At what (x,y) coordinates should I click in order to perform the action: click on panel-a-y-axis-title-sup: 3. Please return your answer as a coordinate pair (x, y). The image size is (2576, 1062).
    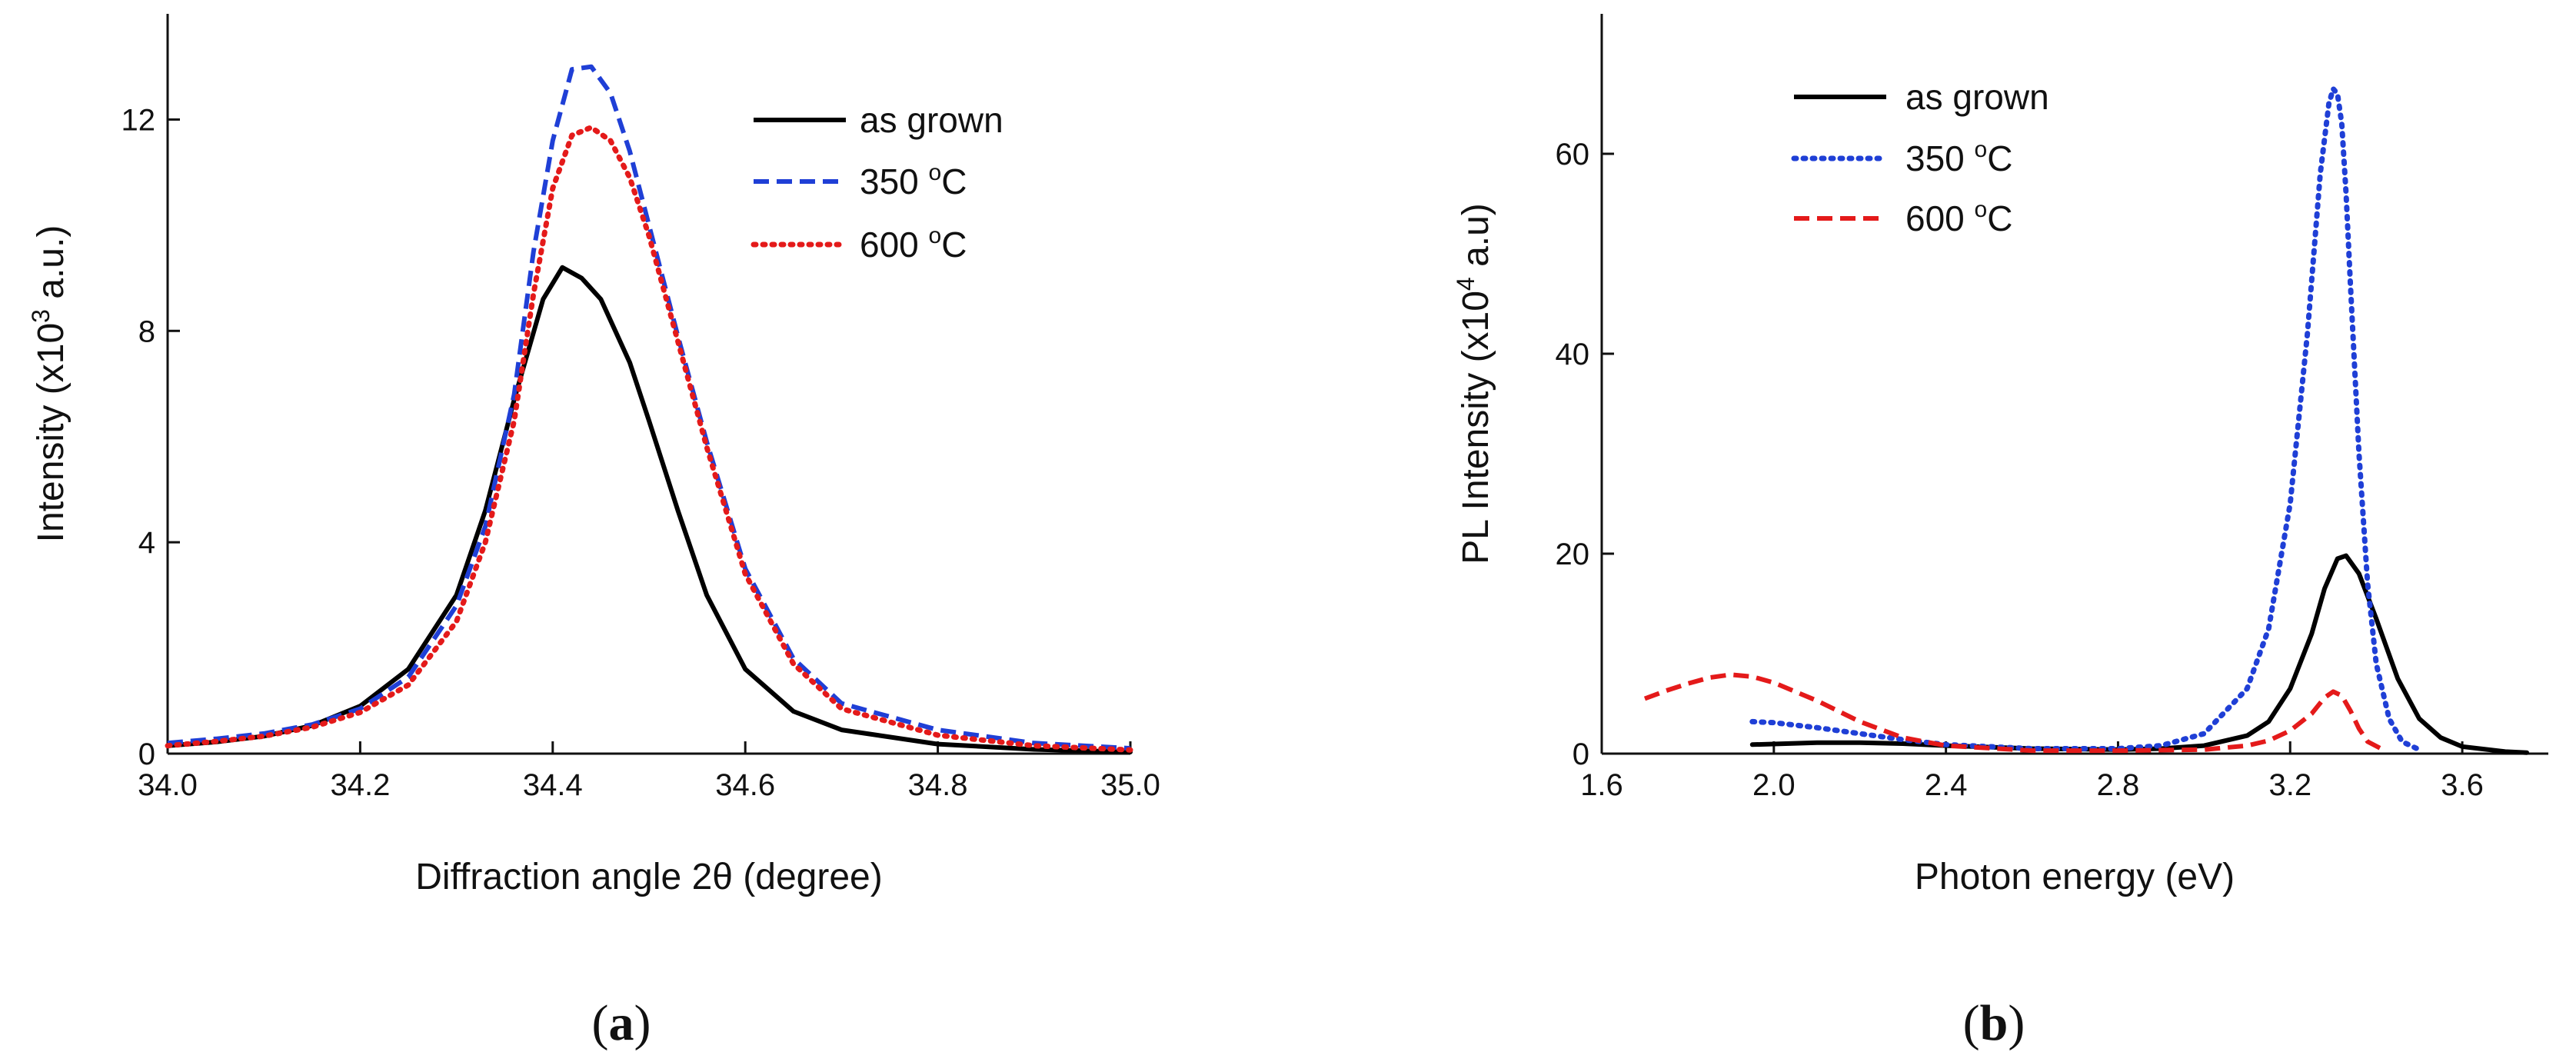
    Looking at the image, I should click on (41, 316).